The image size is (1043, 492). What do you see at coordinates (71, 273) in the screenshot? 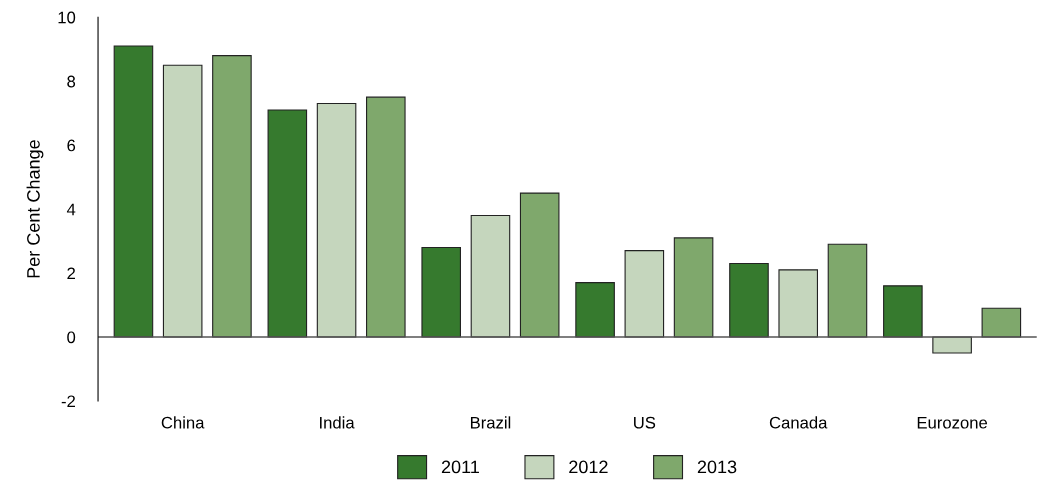
I see `y-tick-label: 2` at bounding box center [71, 273].